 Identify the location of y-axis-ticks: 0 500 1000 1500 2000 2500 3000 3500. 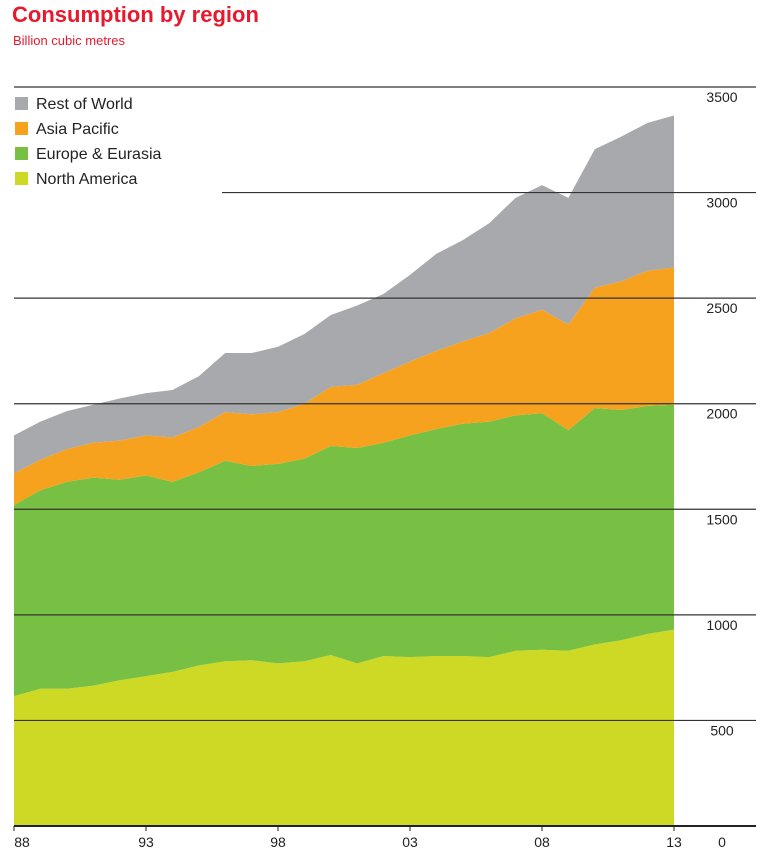
(721, 469).